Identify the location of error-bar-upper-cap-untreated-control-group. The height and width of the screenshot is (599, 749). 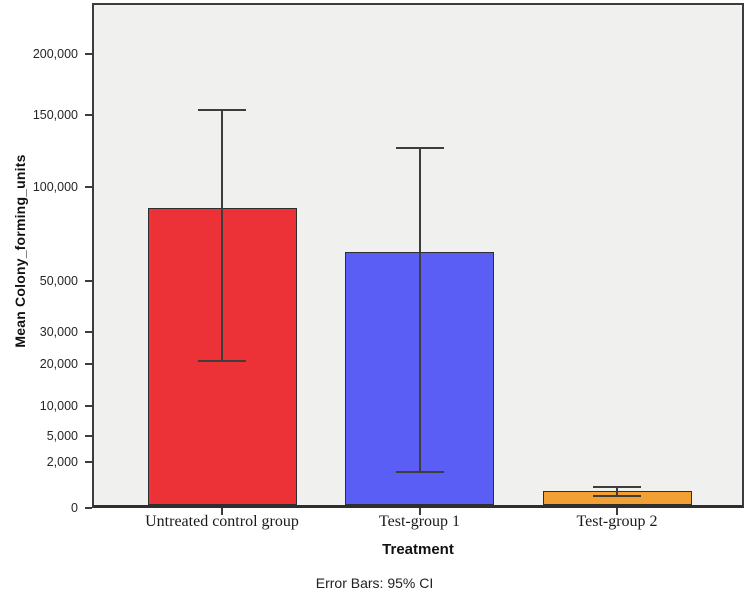
(222, 109).